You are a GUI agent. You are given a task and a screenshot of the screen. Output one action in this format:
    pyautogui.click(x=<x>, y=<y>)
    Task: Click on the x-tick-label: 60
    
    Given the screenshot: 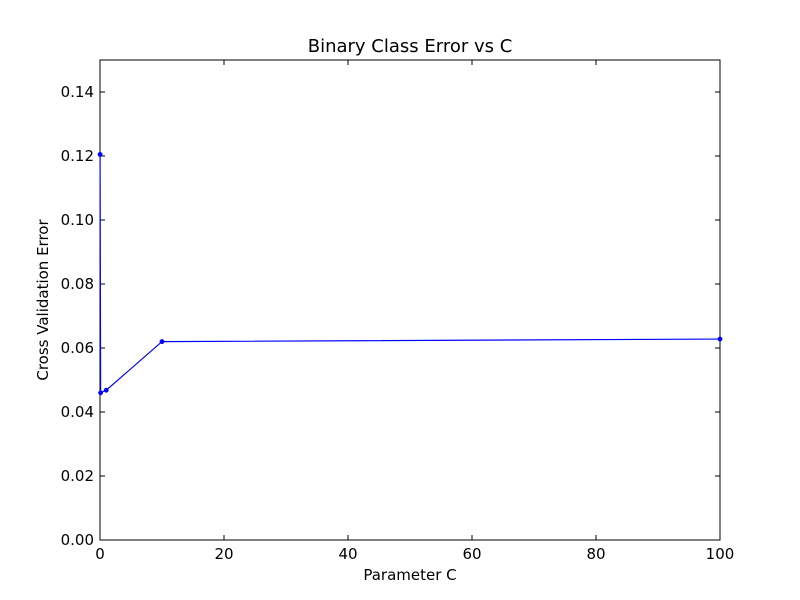 What is the action you would take?
    pyautogui.click(x=471, y=554)
    